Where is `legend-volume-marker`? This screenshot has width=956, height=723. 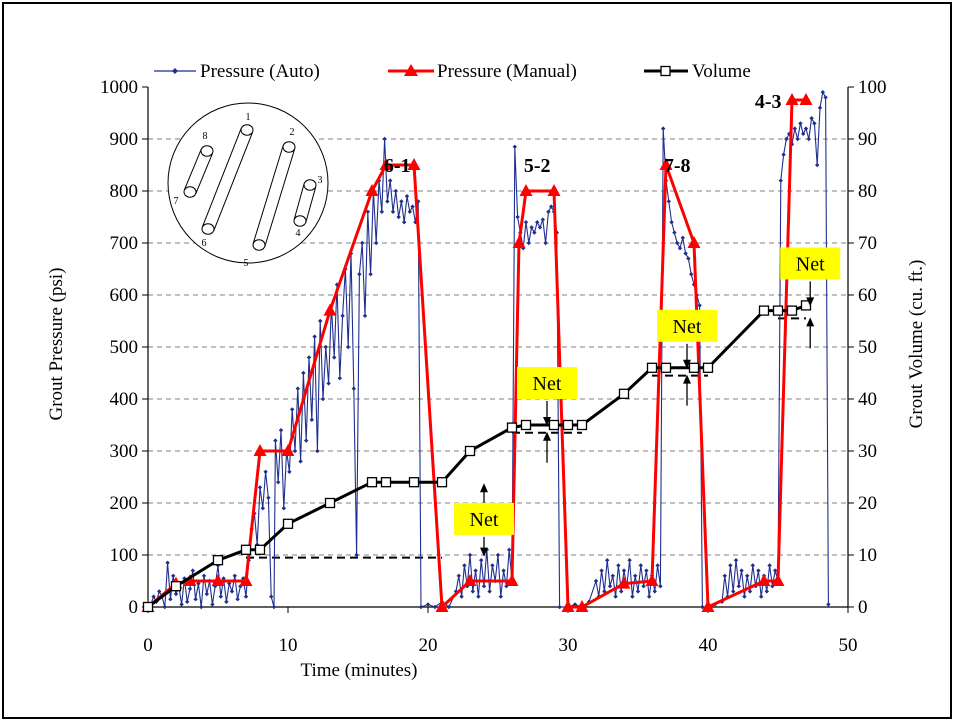
legend-volume-marker is located at coordinates (665, 71).